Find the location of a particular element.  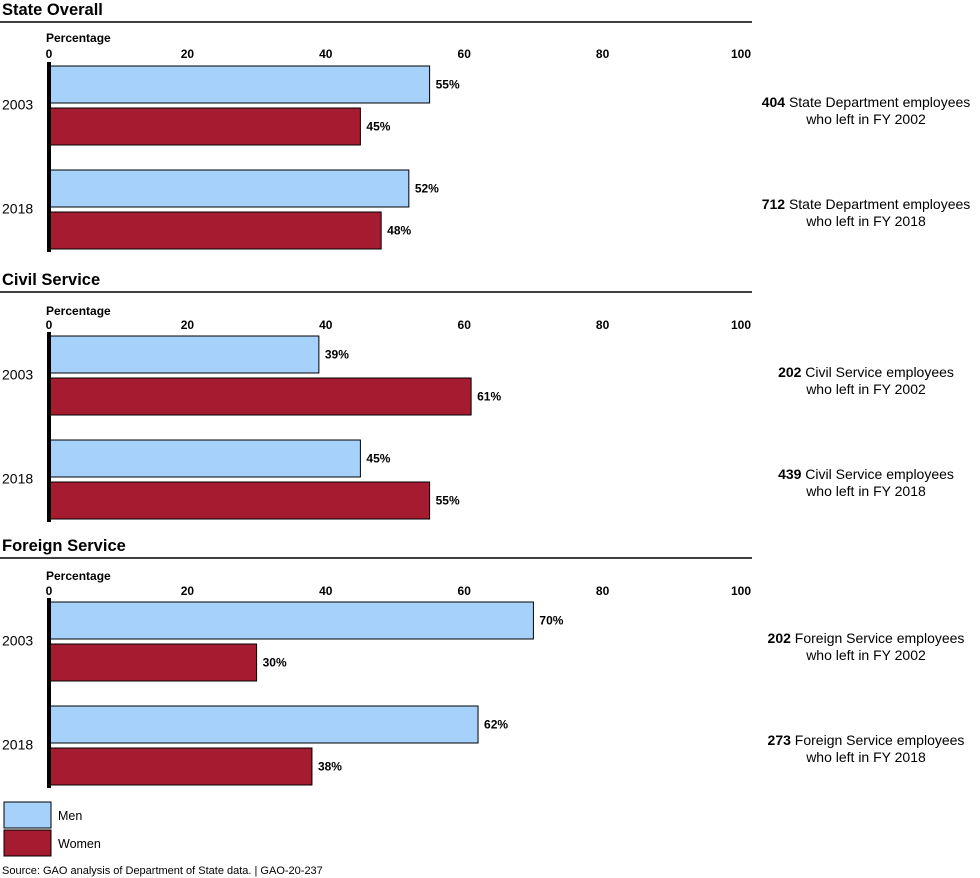

legend-swatch-women is located at coordinates (27, 843).